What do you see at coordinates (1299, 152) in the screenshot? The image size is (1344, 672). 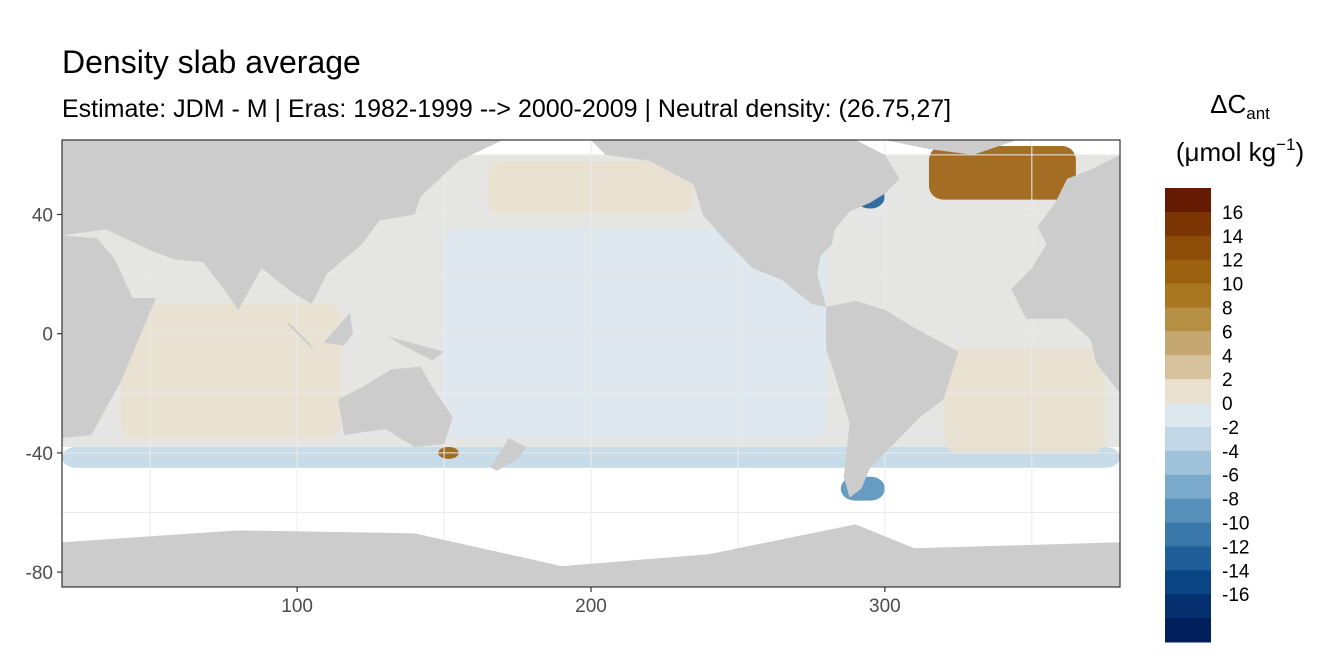 I see `legend-units-close: )` at bounding box center [1299, 152].